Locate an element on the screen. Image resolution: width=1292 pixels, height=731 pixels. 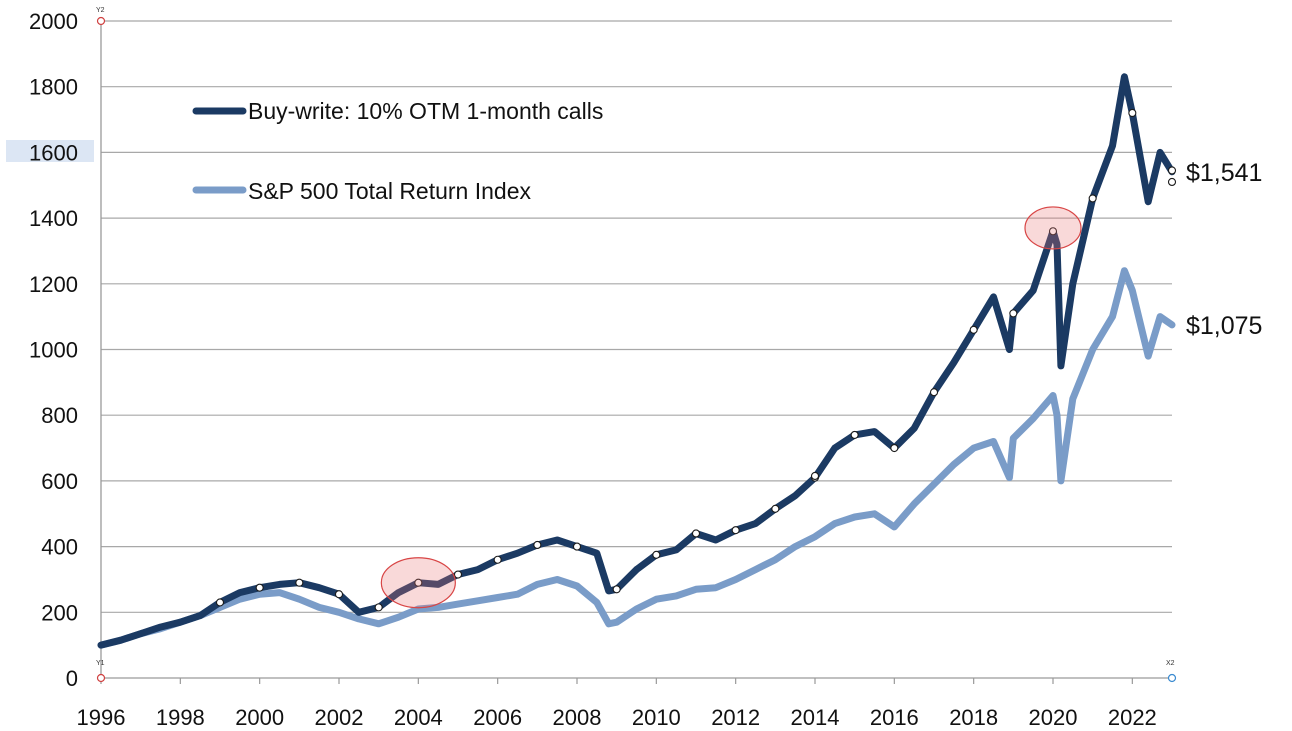
x-tick-label: 1996 is located at coordinates (101, 717).